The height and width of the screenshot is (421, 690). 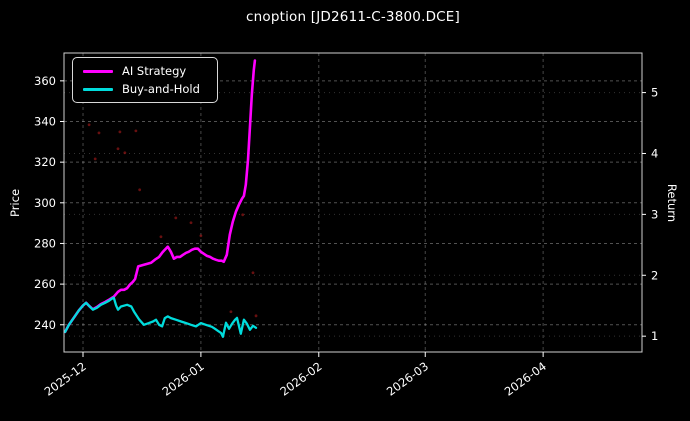 What do you see at coordinates (45, 81) in the screenshot?
I see `y-tick-label-left: 360` at bounding box center [45, 81].